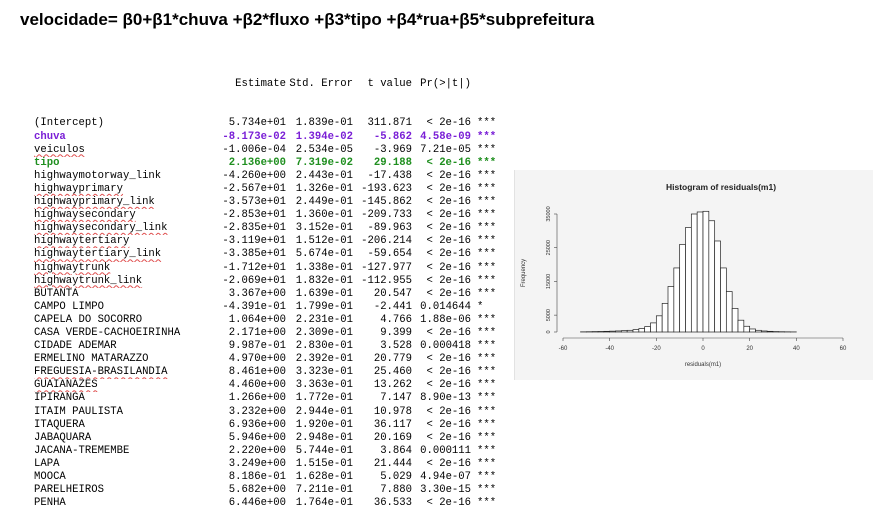 This screenshot has width=873, height=523. What do you see at coordinates (319, 189) in the screenshot?
I see `std-error-cell: 1.326e-01` at bounding box center [319, 189].